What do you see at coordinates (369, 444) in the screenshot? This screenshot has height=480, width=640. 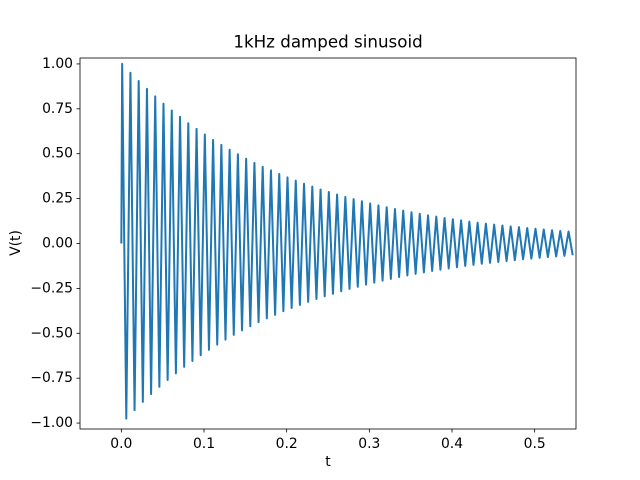 I see `x-tick-label: 0.3` at bounding box center [369, 444].